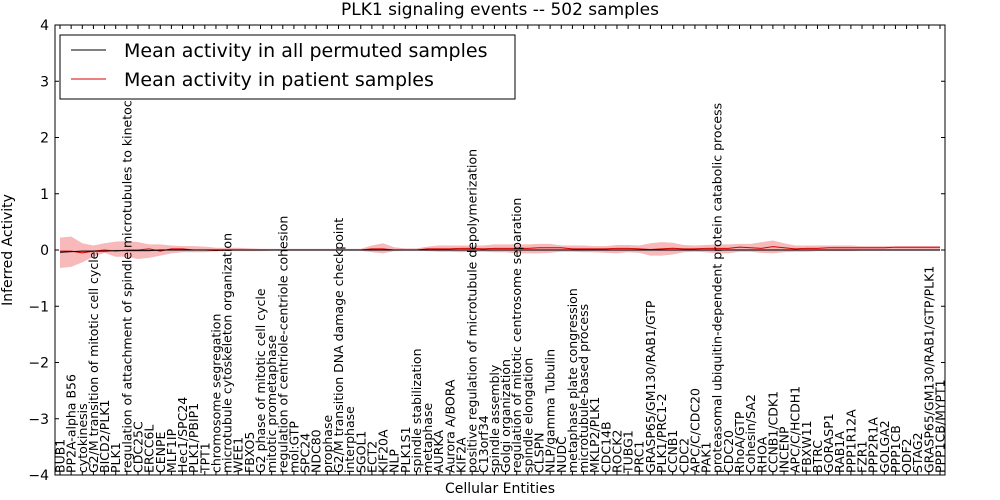 The width and height of the screenshot is (1000, 500). What do you see at coordinates (8, 250) in the screenshot?
I see `y-axis-label: Inferred Activity` at bounding box center [8, 250].